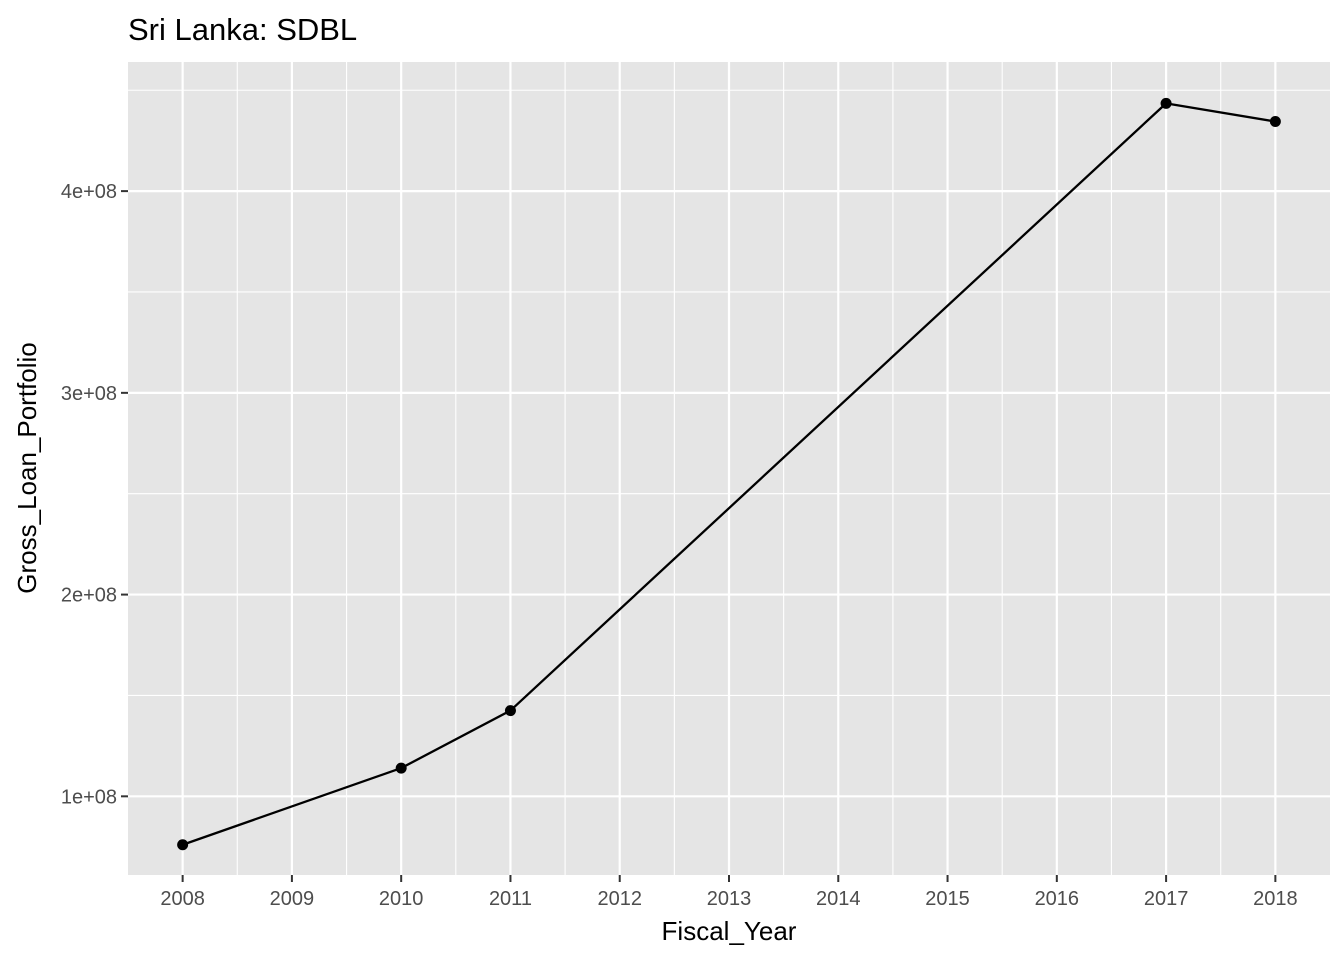 The width and height of the screenshot is (1344, 960). What do you see at coordinates (89, 596) in the screenshot?
I see `y-tick-label: 2e+08` at bounding box center [89, 596].